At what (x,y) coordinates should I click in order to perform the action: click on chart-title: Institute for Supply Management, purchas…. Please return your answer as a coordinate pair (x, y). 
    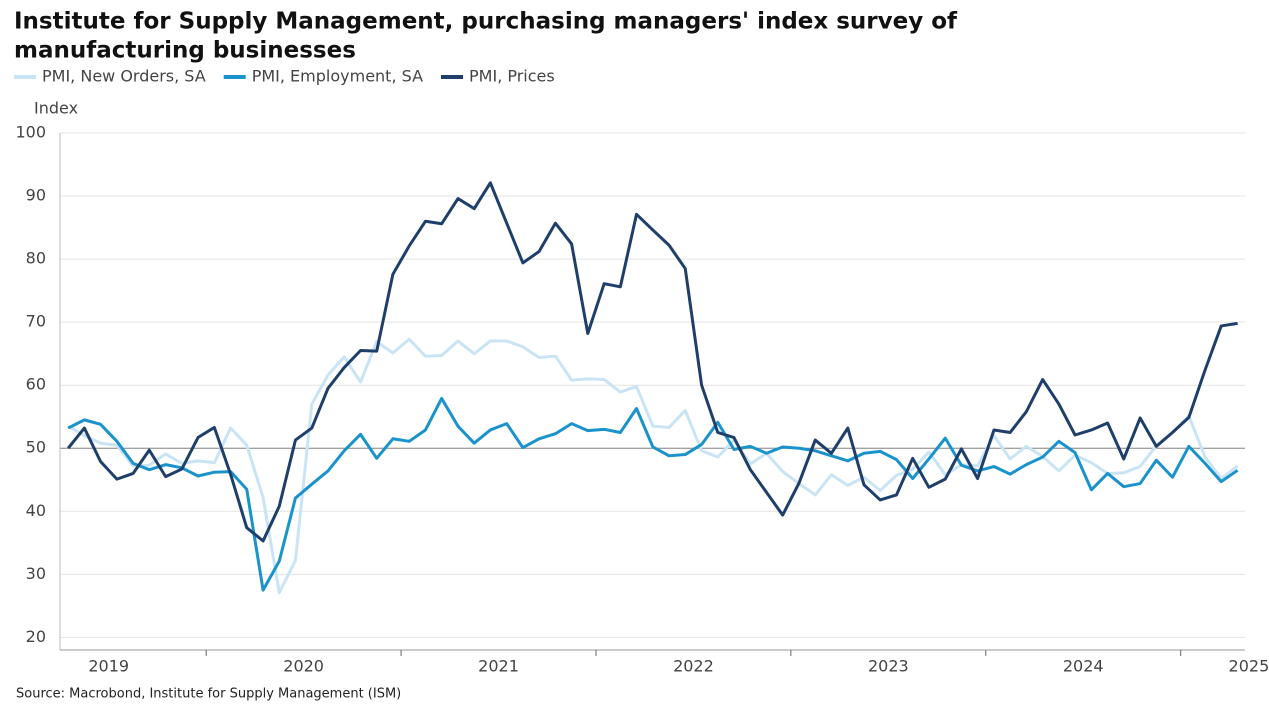
    Looking at the image, I should click on (486, 22).